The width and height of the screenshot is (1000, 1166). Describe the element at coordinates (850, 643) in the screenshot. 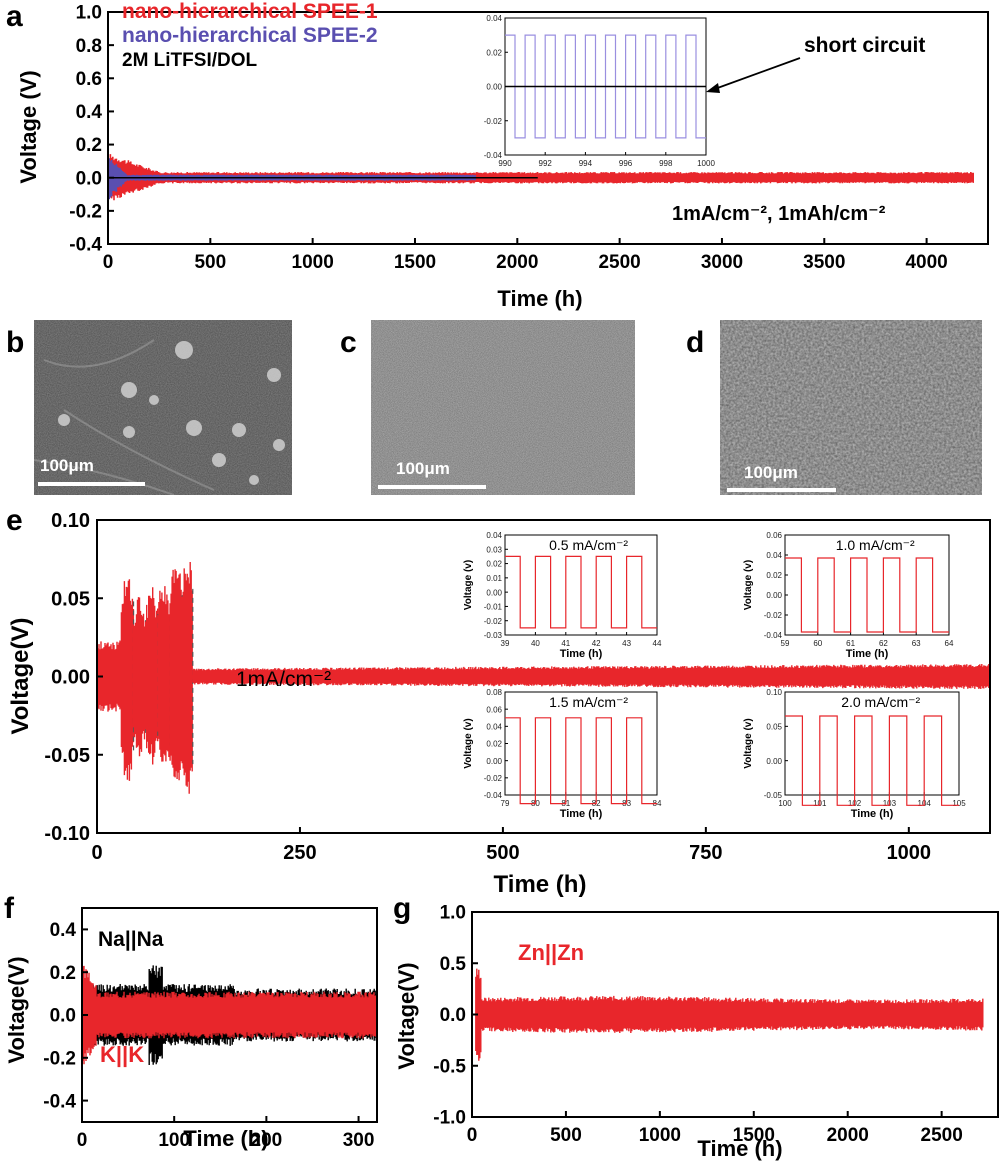

I see `inset-e-axis-xtick-label: 61` at that location.